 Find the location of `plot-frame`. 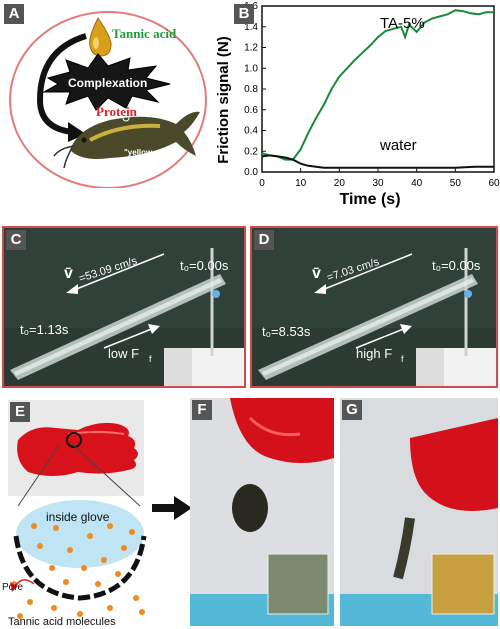

plot-frame is located at coordinates (378, 89).